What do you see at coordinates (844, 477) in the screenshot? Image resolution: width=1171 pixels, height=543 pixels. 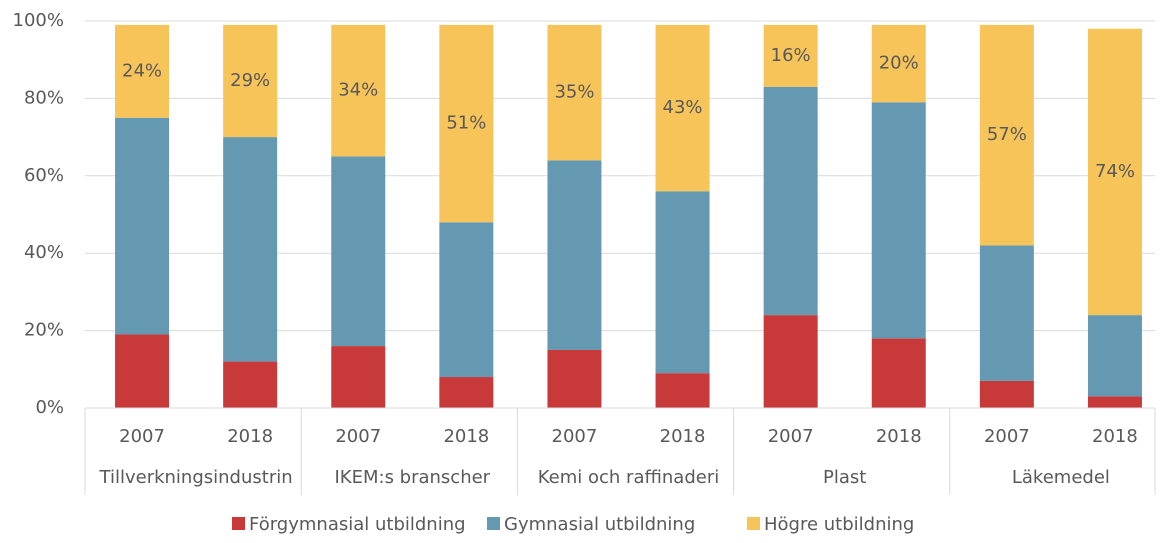 I see `group-label: Plast` at bounding box center [844, 477].